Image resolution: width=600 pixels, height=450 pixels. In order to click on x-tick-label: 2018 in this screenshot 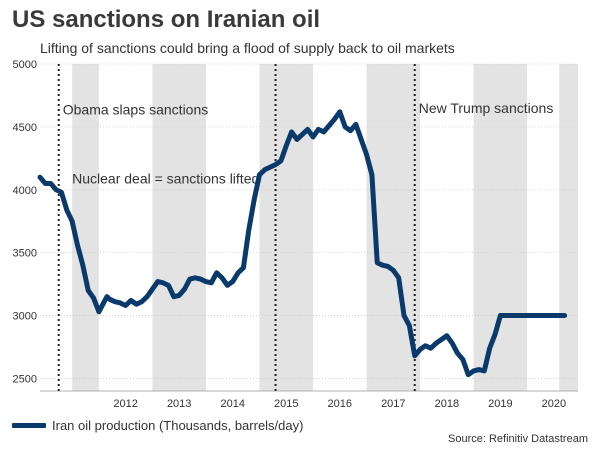, I will do `click(447, 404)`.